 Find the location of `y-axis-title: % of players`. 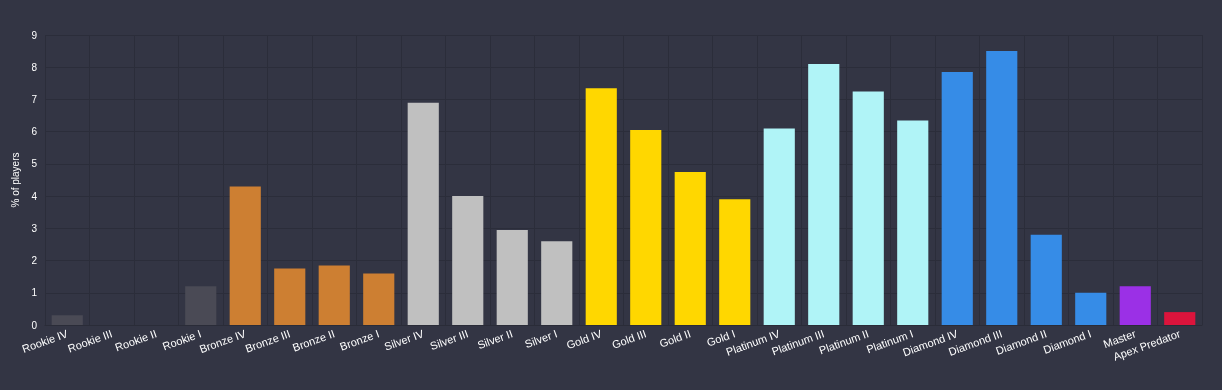

y-axis-title: % of players is located at coordinates (16, 180).